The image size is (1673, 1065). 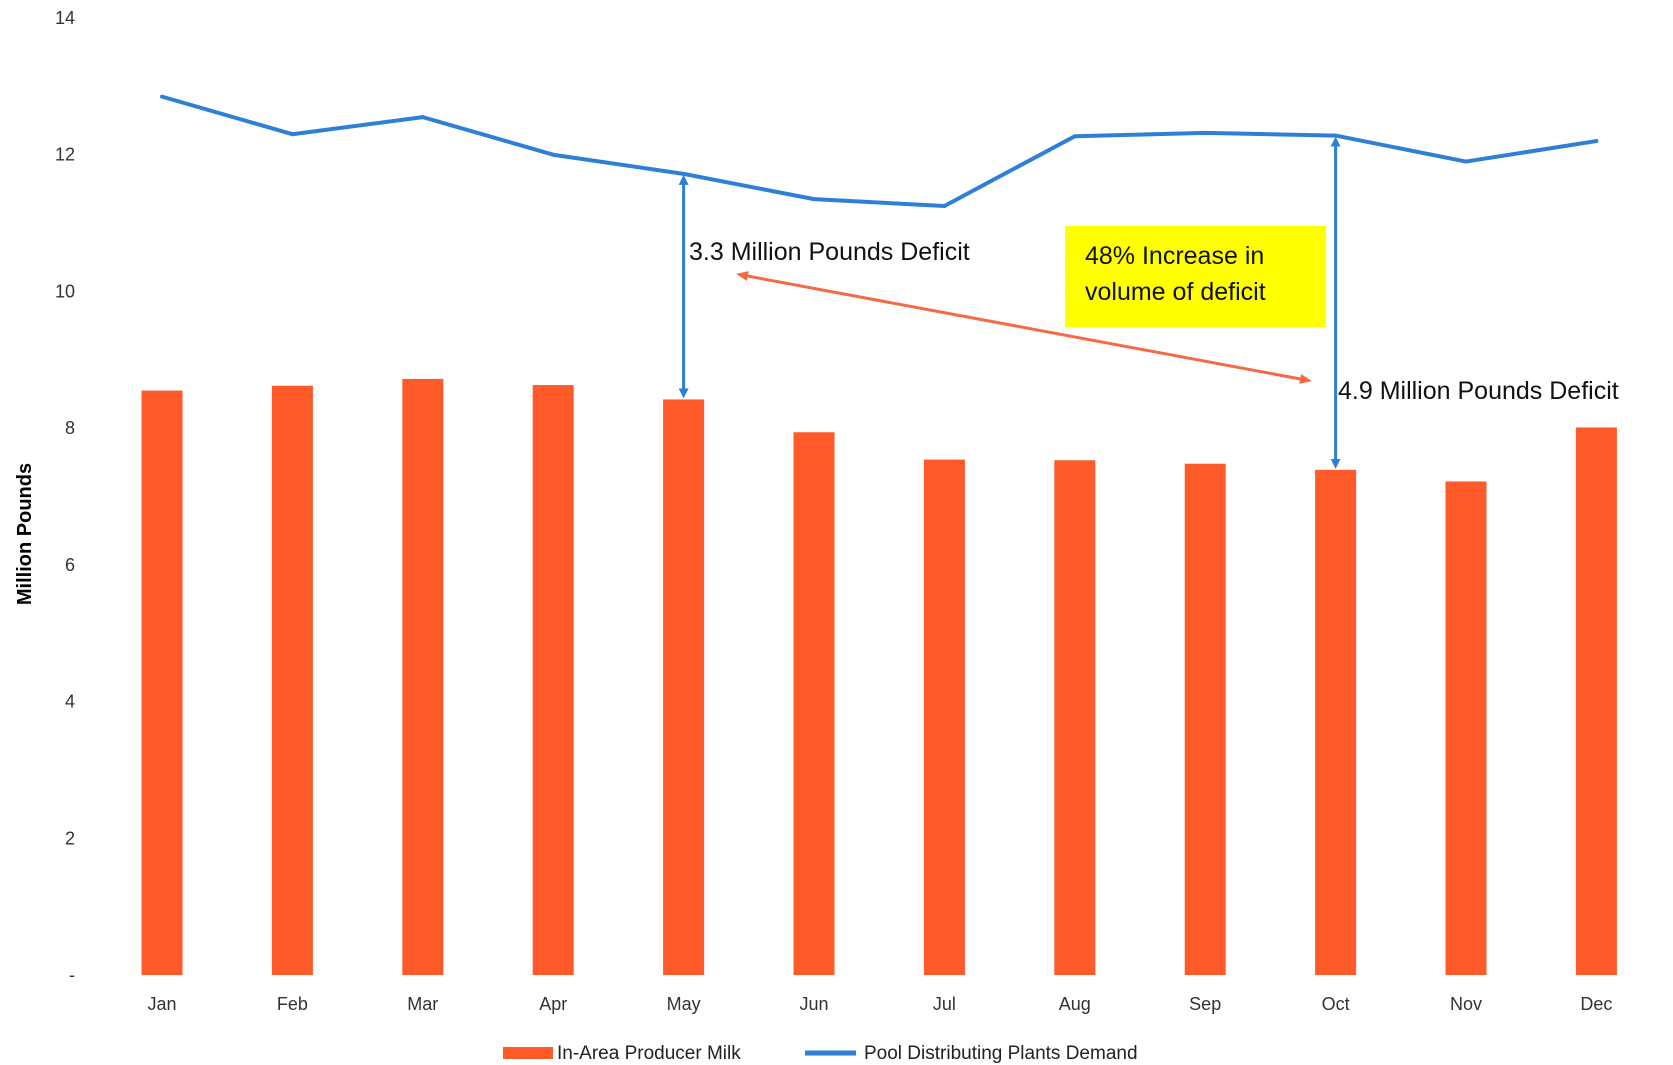 What do you see at coordinates (1024, 327) in the screenshot?
I see `increase-arrow` at bounding box center [1024, 327].